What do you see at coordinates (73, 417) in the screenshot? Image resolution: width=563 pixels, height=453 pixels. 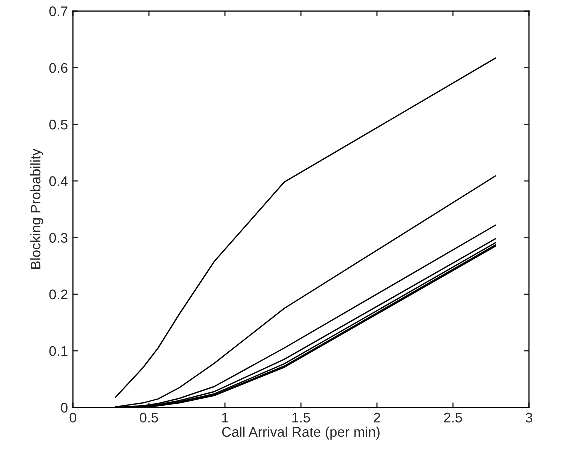 I see `x-tick-label: 0` at bounding box center [73, 417].